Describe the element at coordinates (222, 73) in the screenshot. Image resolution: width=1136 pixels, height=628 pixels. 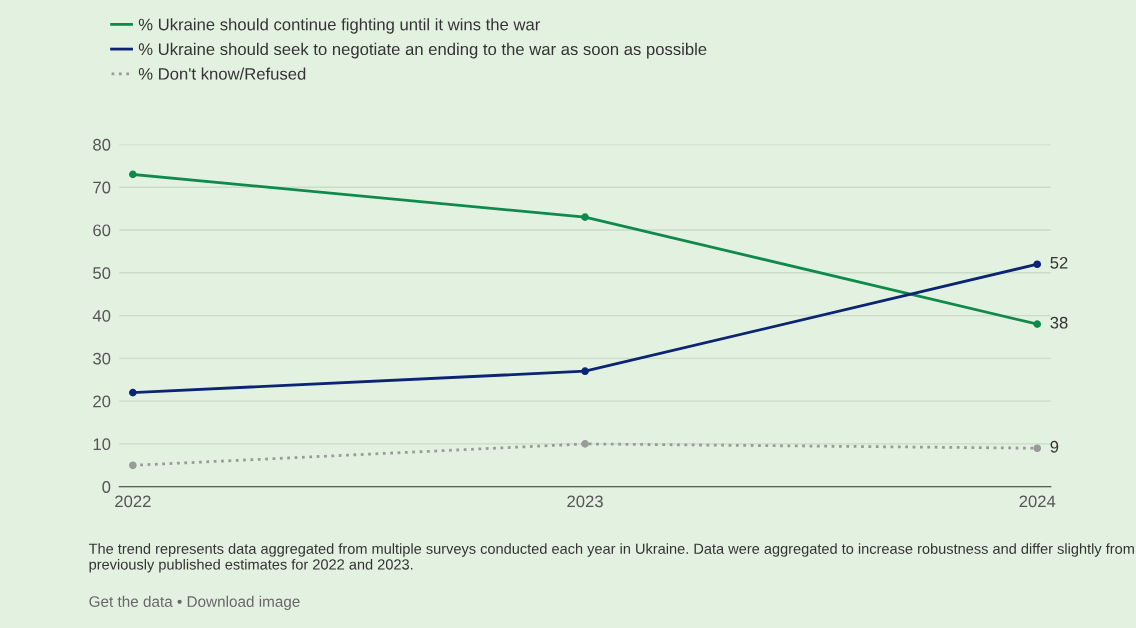
I see `legend-label: % Don't know/Refused` at that location.